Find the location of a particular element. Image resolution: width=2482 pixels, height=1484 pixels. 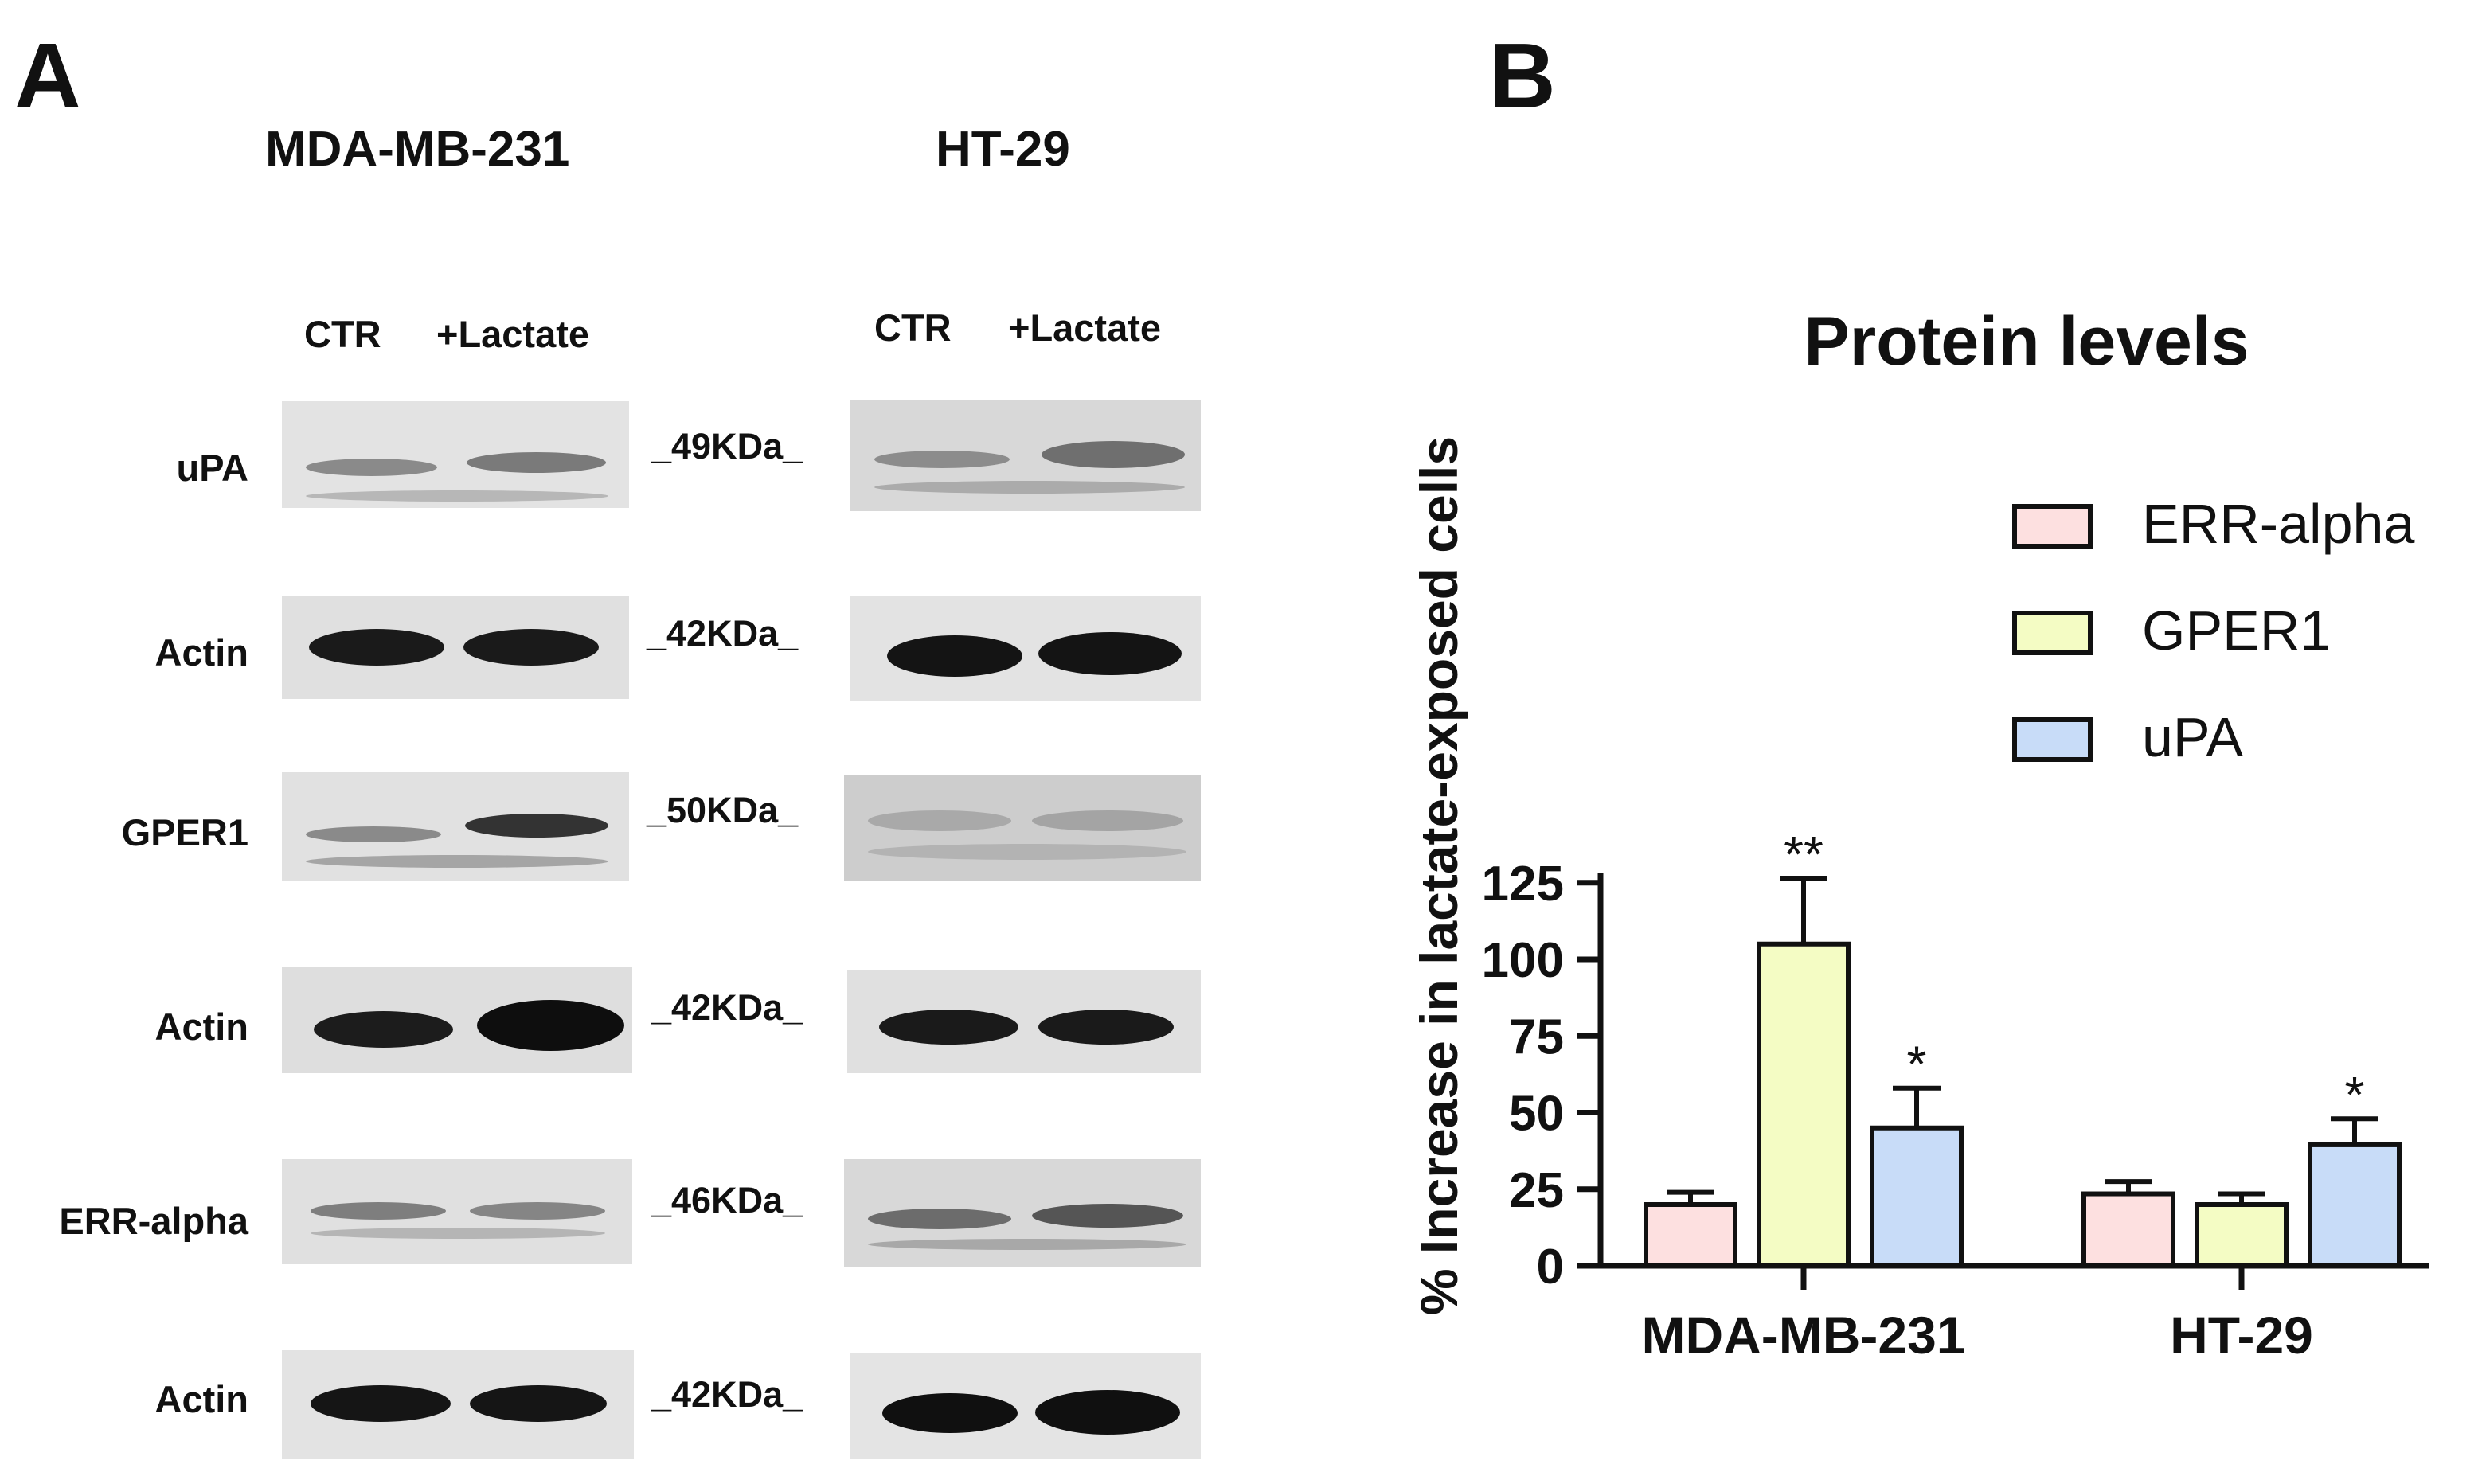

cell-line-title-mda: MDA-MB-231 is located at coordinates (417, 149).